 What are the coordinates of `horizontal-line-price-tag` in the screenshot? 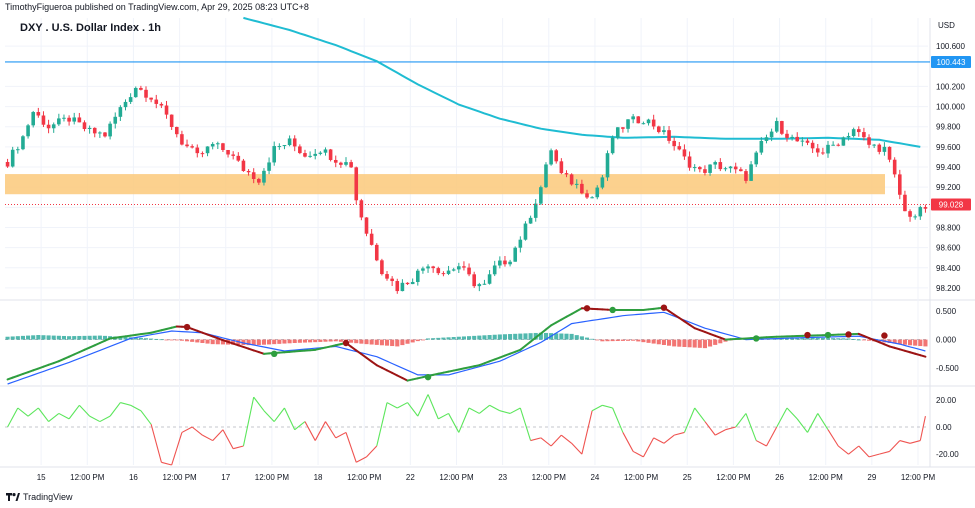 It's located at (951, 61).